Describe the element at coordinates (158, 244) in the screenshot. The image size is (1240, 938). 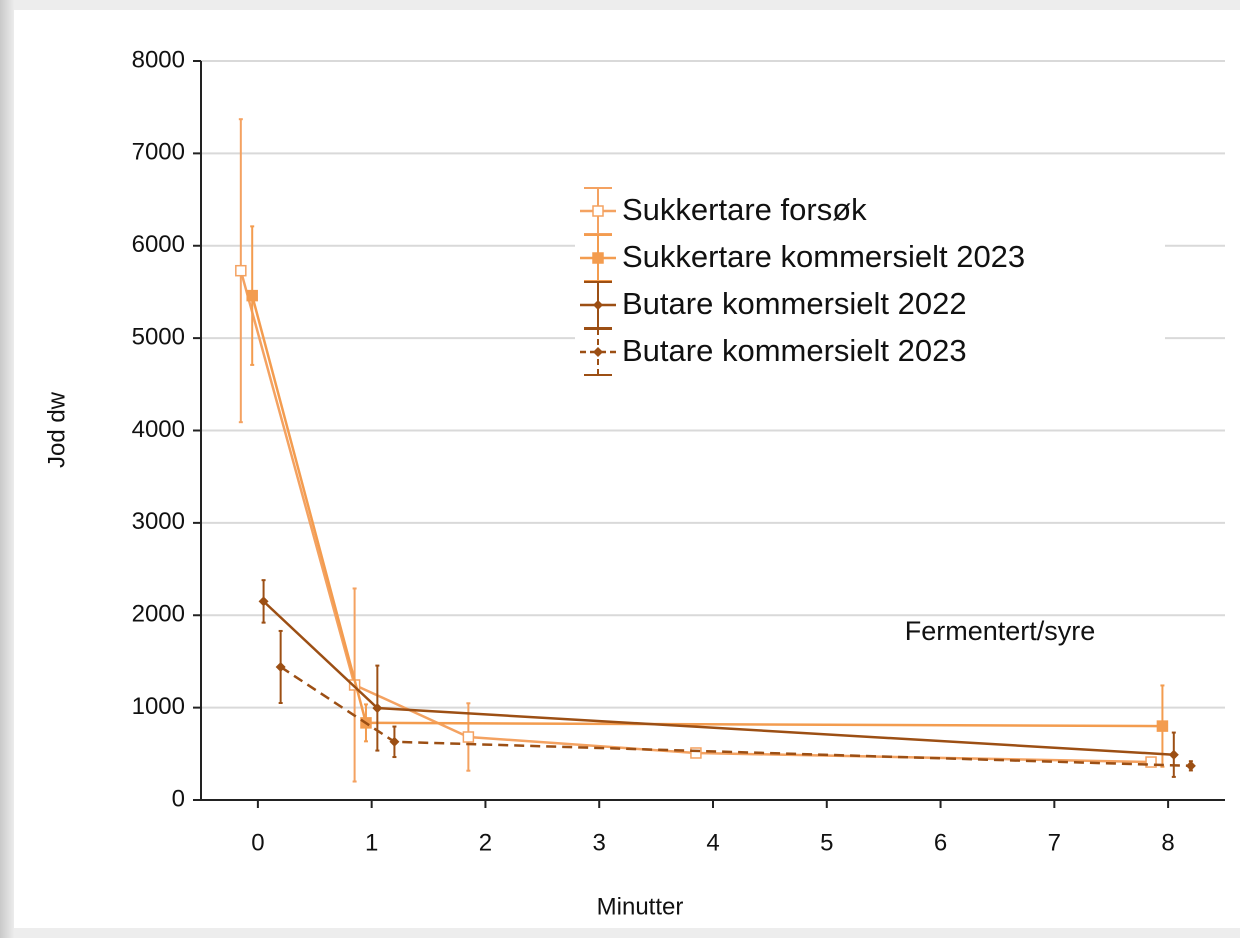
I see `y-tick-label: 6000` at that location.